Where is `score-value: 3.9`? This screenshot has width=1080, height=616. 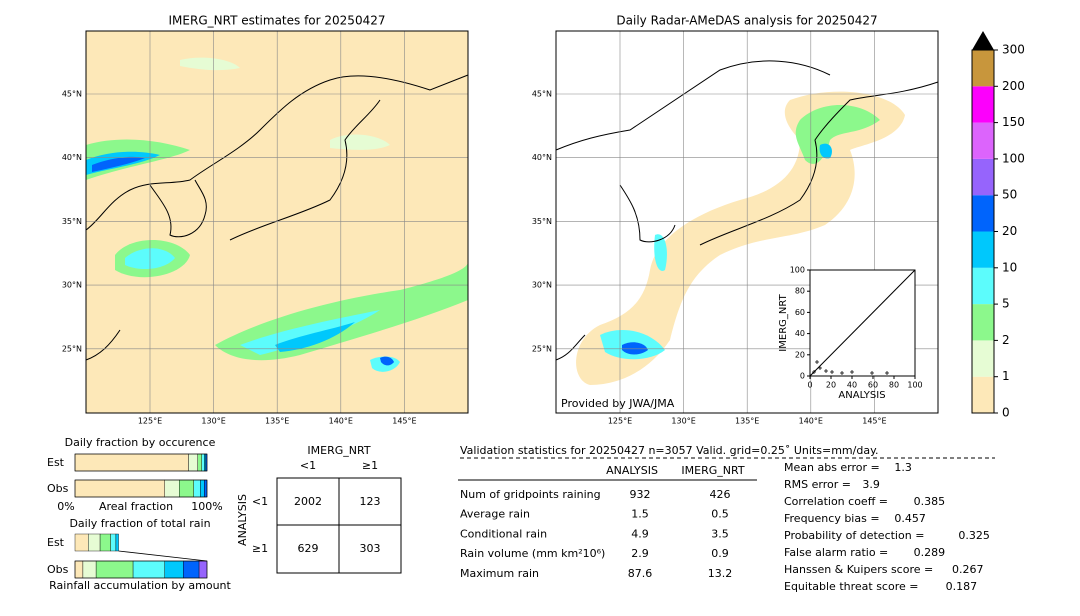 score-value: 3.9 is located at coordinates (871, 484).